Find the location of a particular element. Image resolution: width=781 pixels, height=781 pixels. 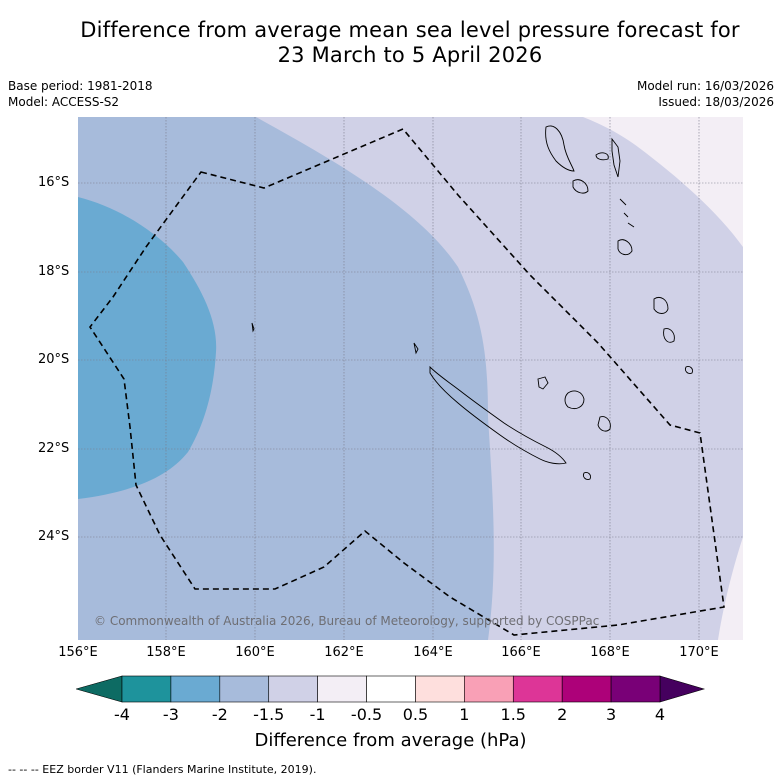

colorbar-tick-label: 4 is located at coordinates (660, 714).